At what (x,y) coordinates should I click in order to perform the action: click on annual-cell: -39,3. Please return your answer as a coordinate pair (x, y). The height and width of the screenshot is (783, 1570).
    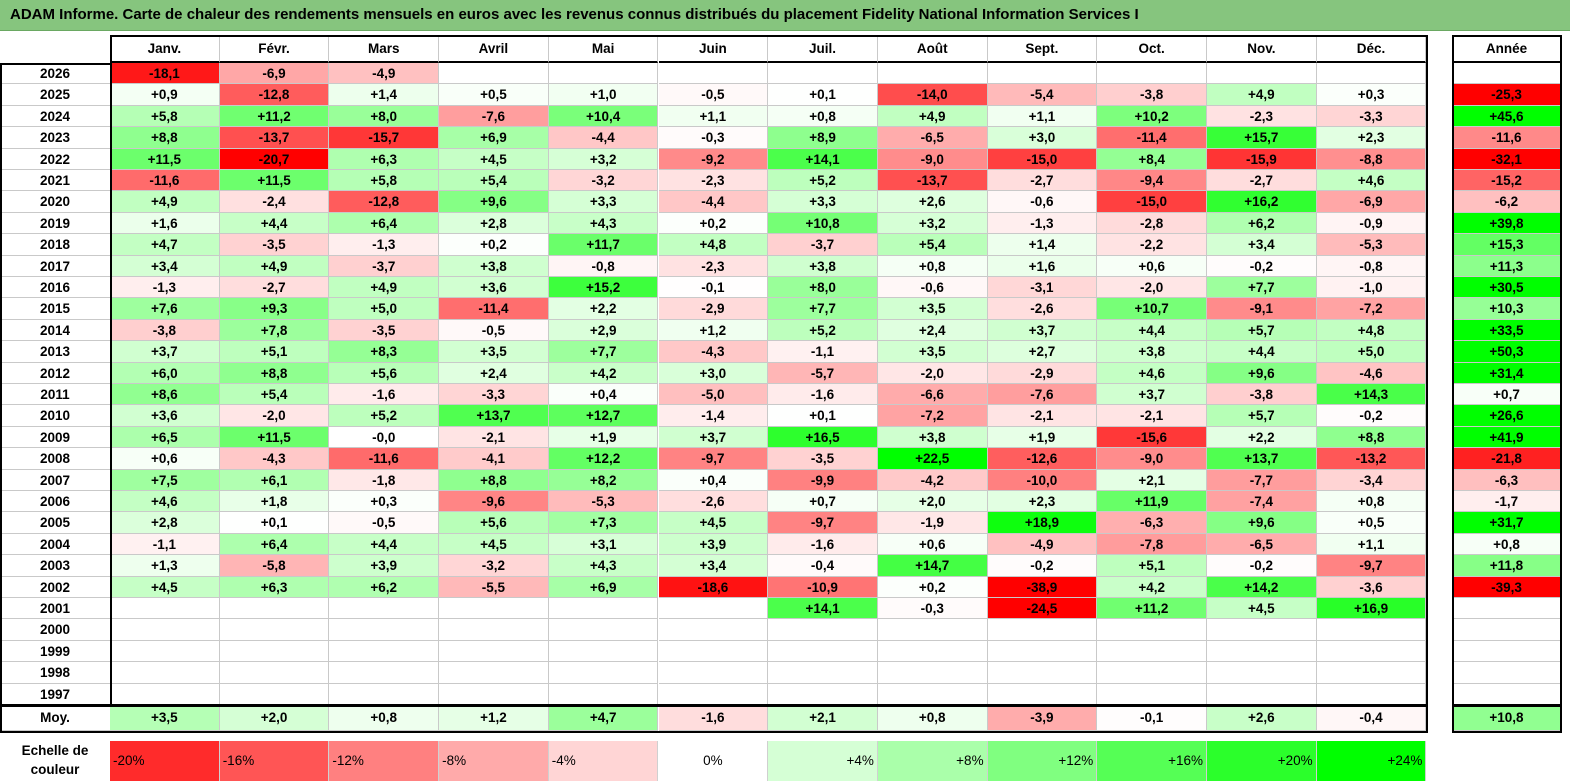
    Looking at the image, I should click on (1507, 587).